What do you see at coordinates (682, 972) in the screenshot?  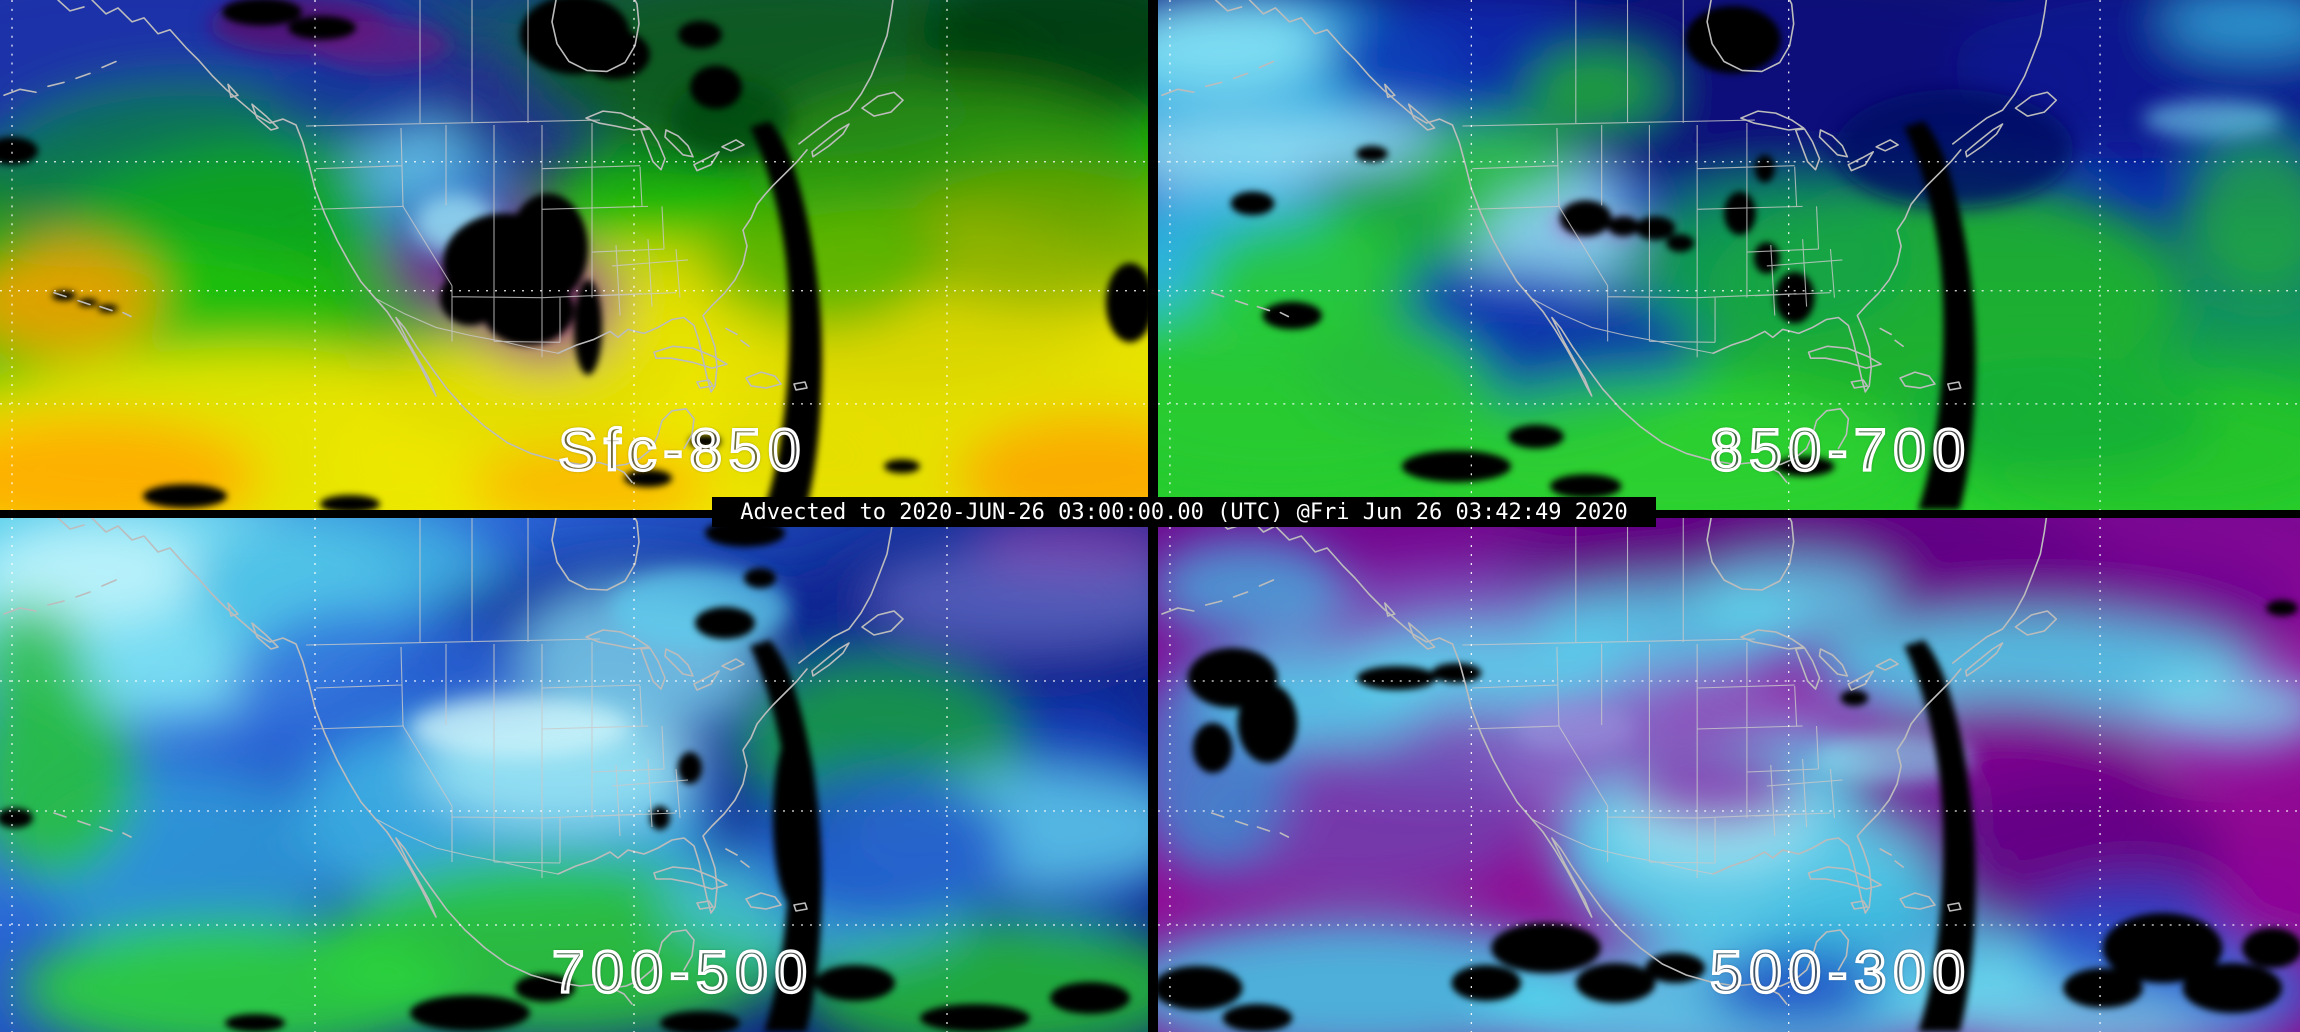 I see `panel-label-700-500: 700-500` at bounding box center [682, 972].